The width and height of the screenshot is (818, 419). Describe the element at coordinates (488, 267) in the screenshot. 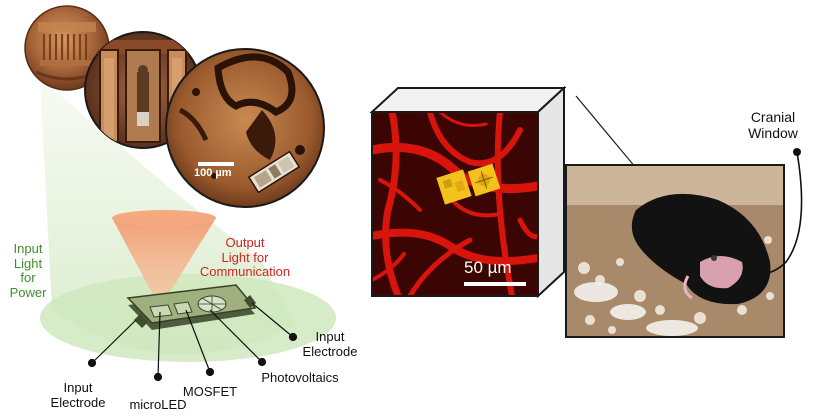

I see `label-scale-50um: 50 µm` at that location.